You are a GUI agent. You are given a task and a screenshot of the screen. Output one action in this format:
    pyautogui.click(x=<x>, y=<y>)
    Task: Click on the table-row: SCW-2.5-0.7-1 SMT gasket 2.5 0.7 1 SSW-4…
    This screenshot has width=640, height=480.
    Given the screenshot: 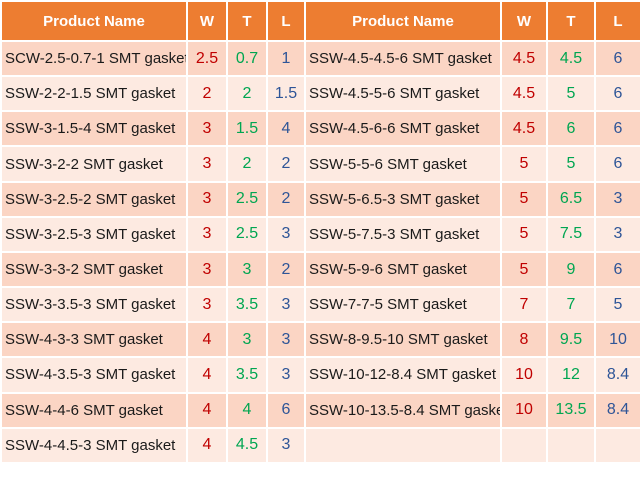 What is the action you would take?
    pyautogui.click(x=320, y=58)
    